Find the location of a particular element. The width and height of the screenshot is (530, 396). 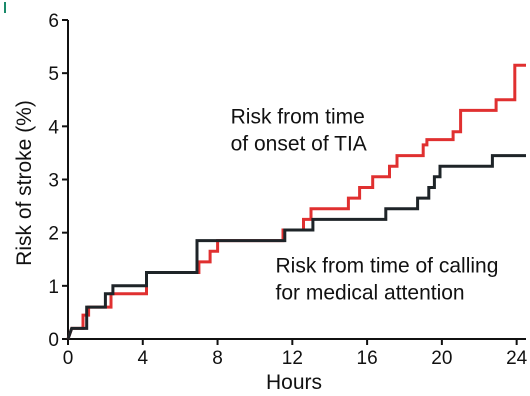

annotation-line: Risk from time of calling is located at coordinates (387, 266).